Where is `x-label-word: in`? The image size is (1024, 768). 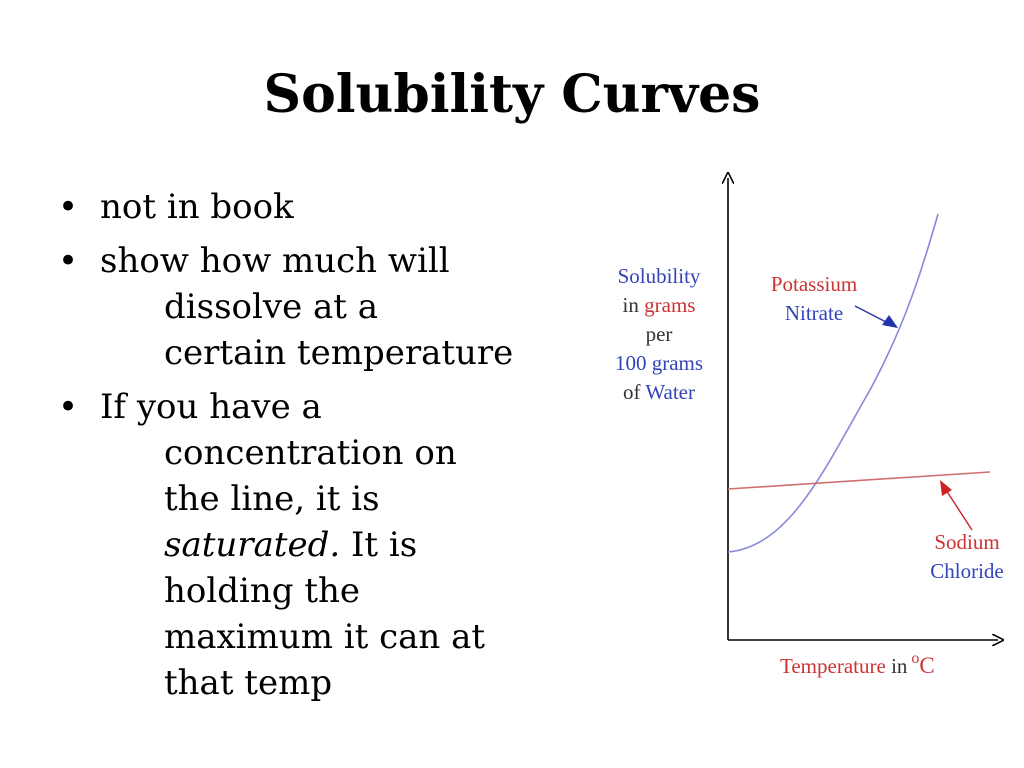
x-label-word: in is located at coordinates (896, 666).